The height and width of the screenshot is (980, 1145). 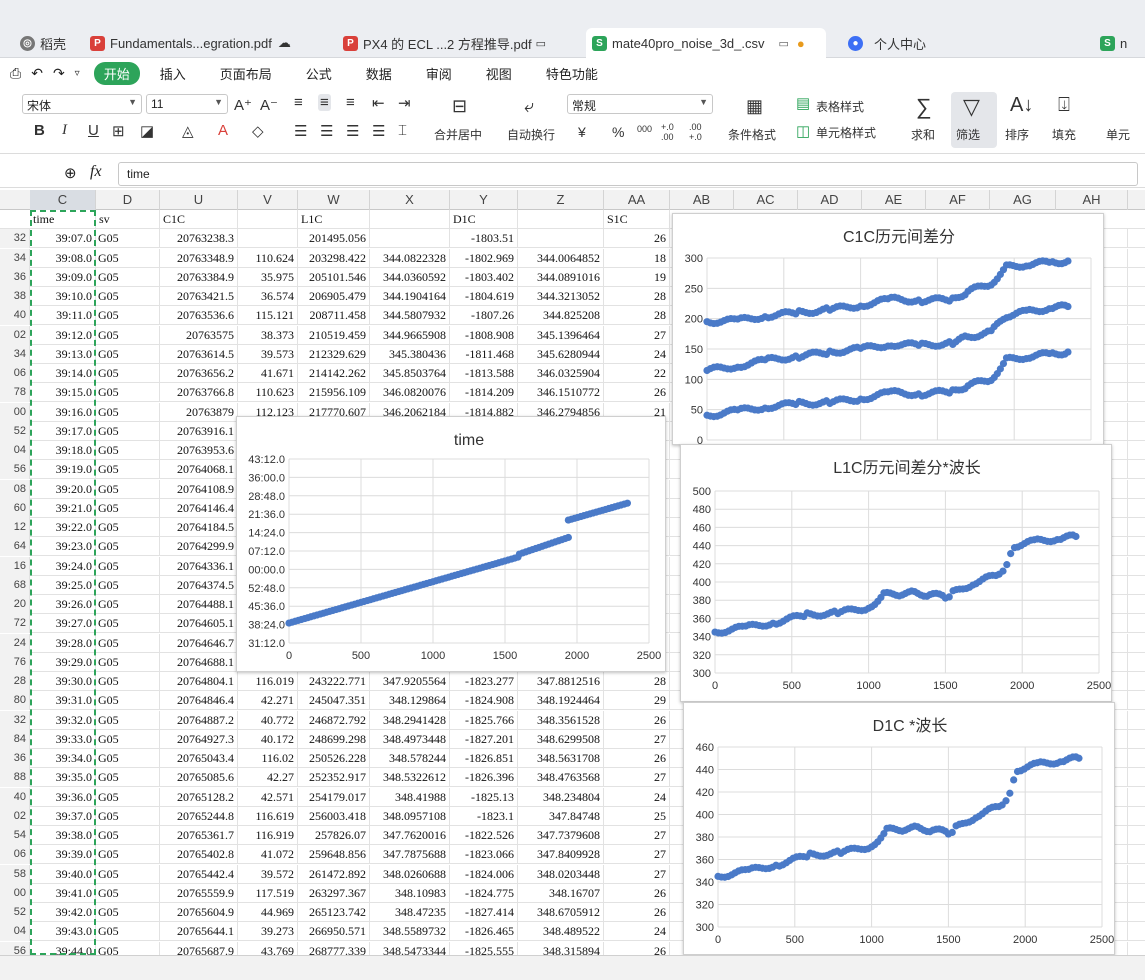 I want to click on row-number: 28, so click(x=15, y=681).